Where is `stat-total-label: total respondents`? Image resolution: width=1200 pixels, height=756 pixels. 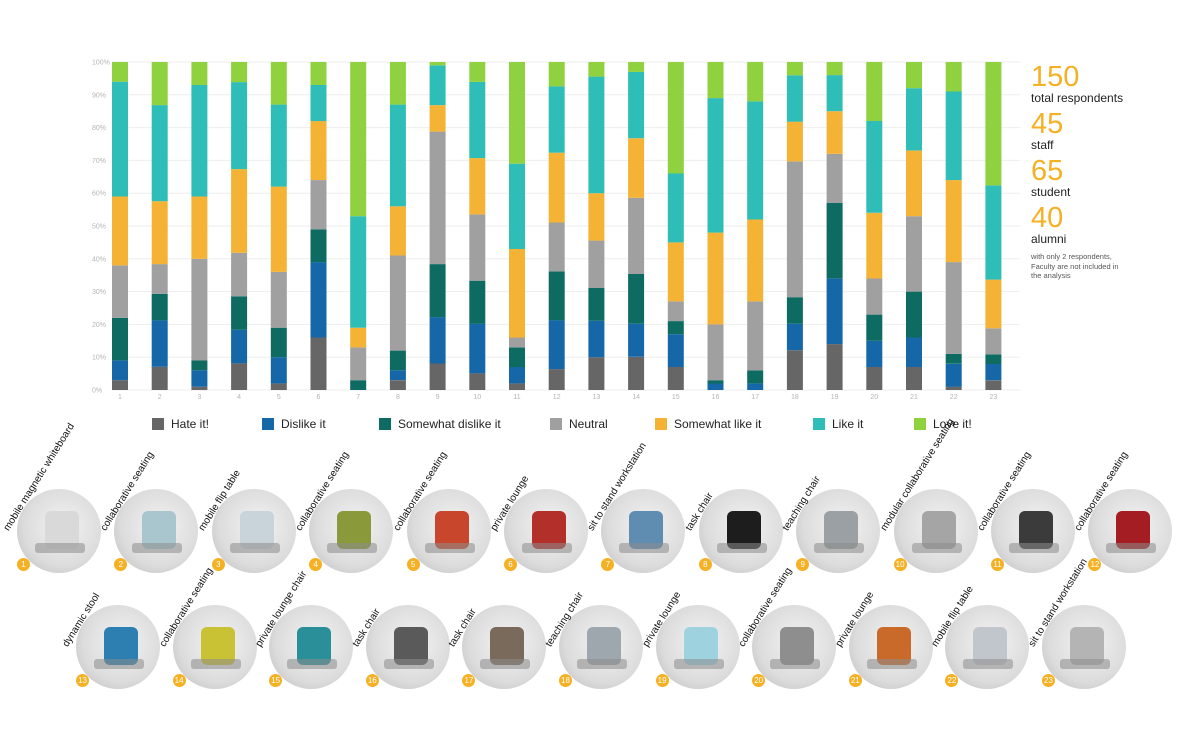 stat-total-label: total respondents is located at coordinates (1077, 98).